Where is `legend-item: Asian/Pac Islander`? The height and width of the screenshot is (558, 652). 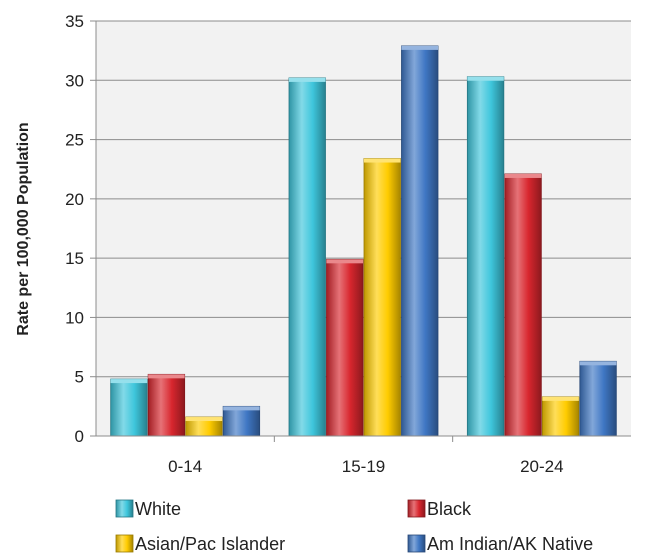
legend-item: Asian/Pac Islander is located at coordinates (200, 544).